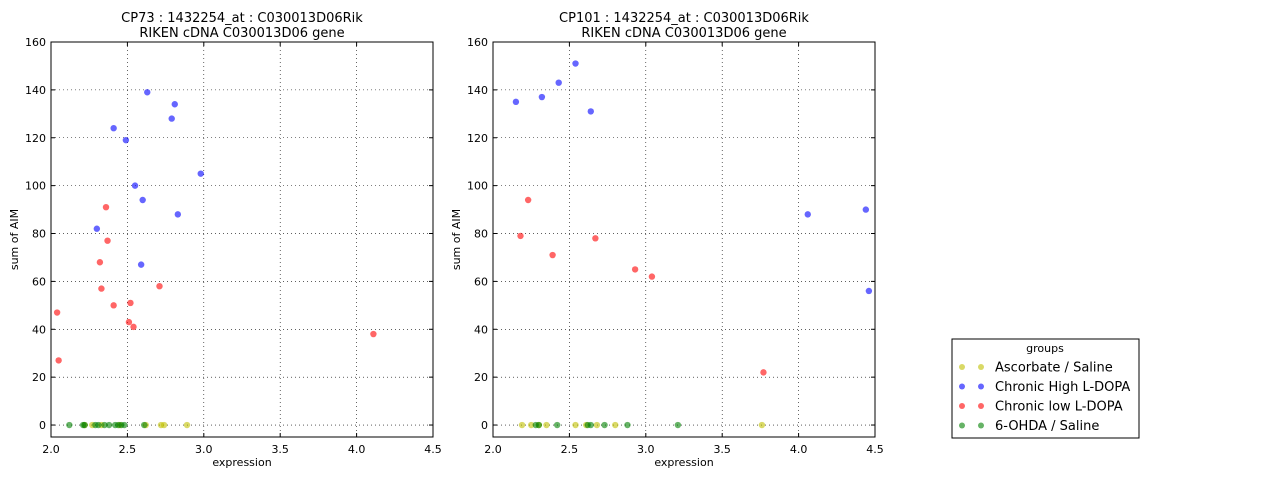 The image size is (1280, 480). I want to click on chart-subtitle: RIKEN cDNA C030013D06 gene, so click(241, 33).